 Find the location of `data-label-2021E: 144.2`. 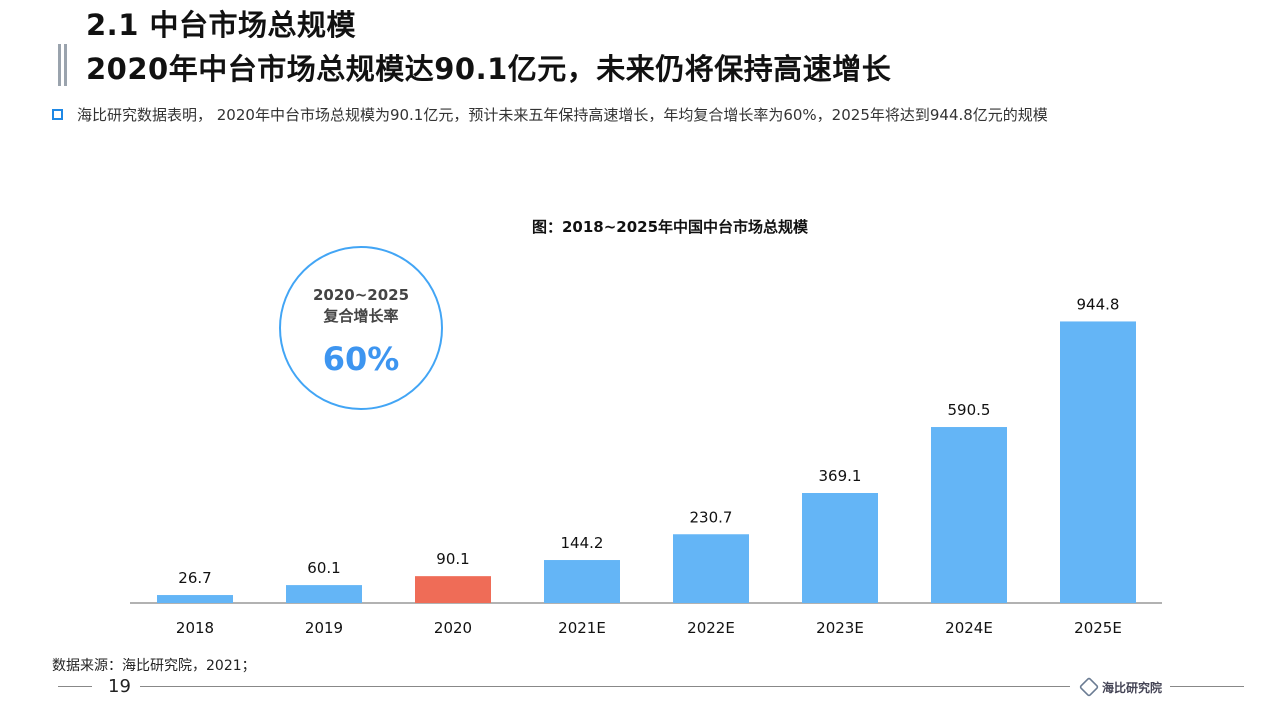

data-label-2021E: 144.2 is located at coordinates (582, 543).